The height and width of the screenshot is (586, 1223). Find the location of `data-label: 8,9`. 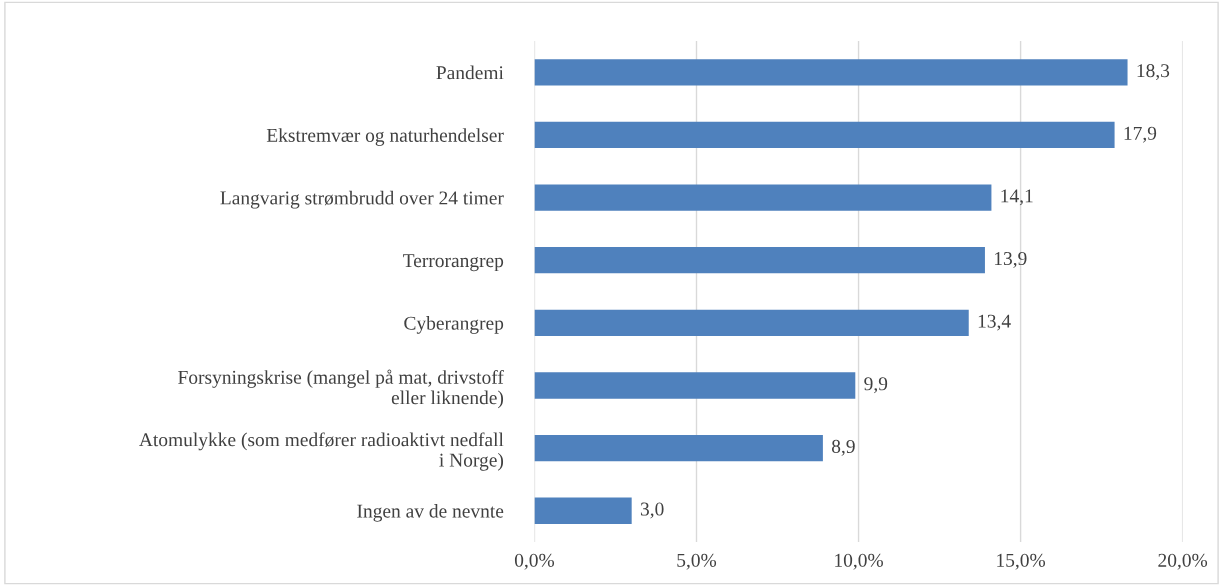

data-label: 8,9 is located at coordinates (843, 447).